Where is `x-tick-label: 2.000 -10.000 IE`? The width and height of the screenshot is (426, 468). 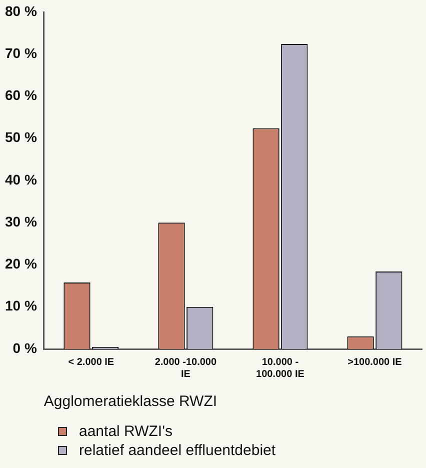
x-tick-label: 2.000 -10.000 IE is located at coordinates (185, 368).